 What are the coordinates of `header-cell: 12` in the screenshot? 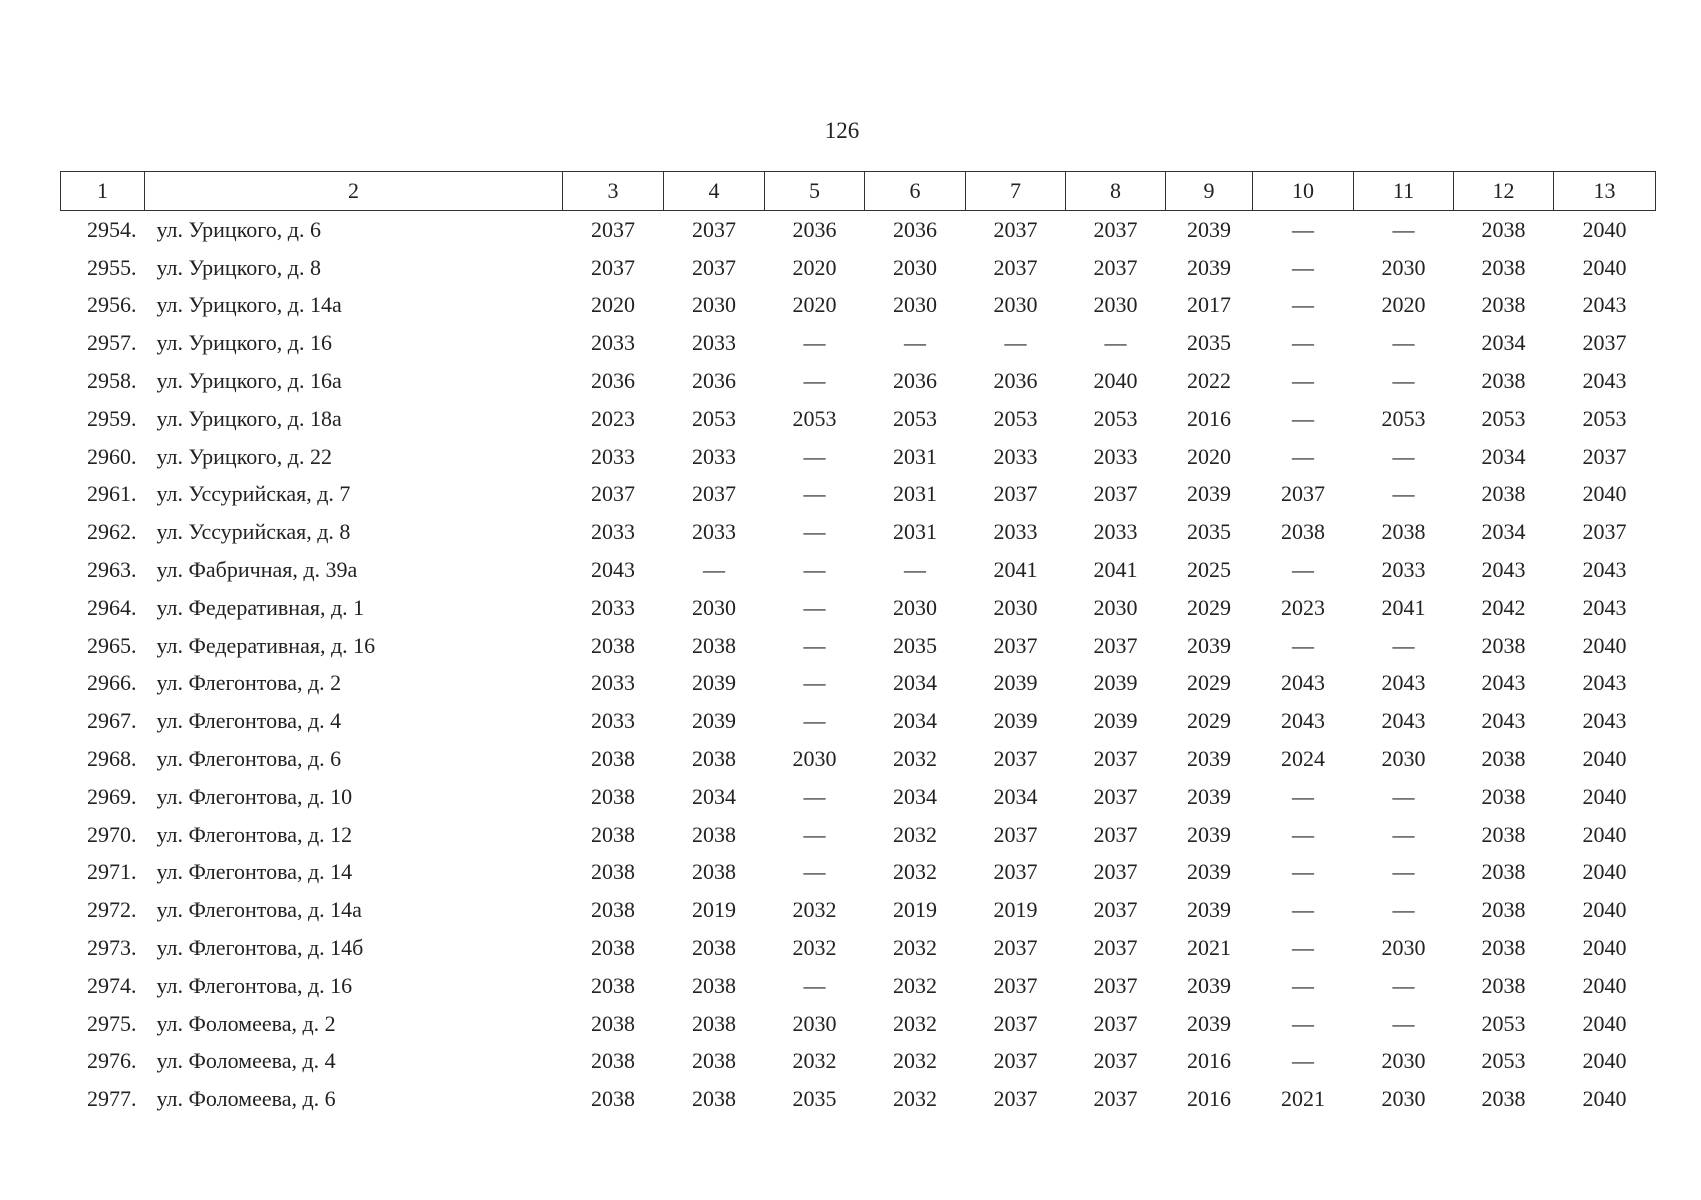 It's located at (1503, 191).